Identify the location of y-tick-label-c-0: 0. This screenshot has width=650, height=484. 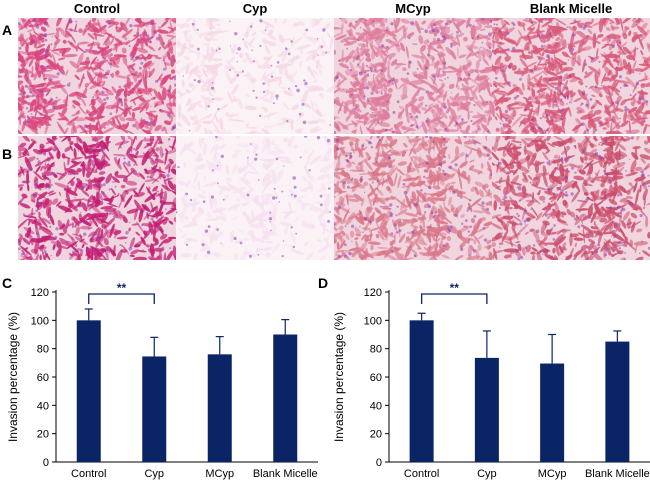
(46, 463).